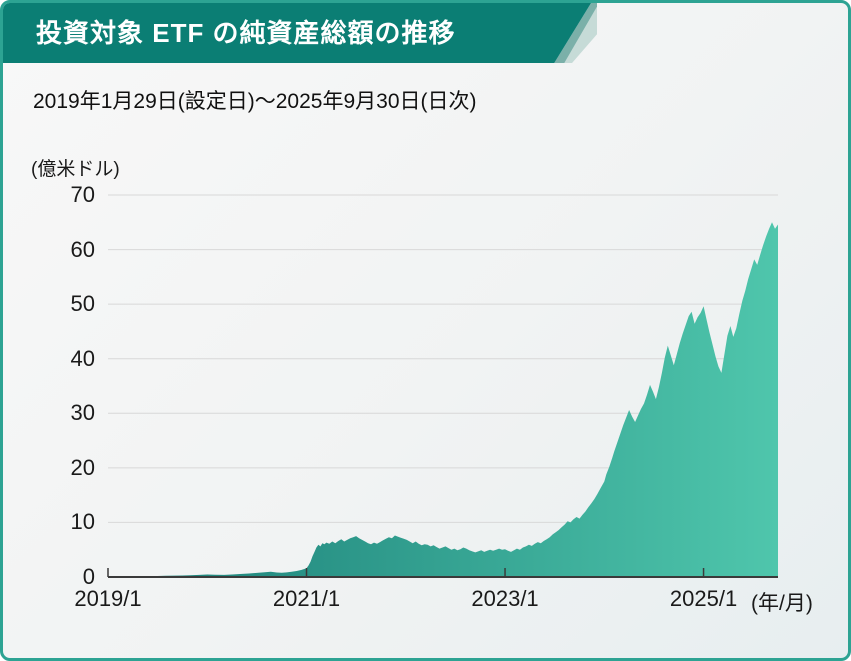 This screenshot has width=851, height=661. I want to click on x-tick-label: 2025/1, so click(703, 598).